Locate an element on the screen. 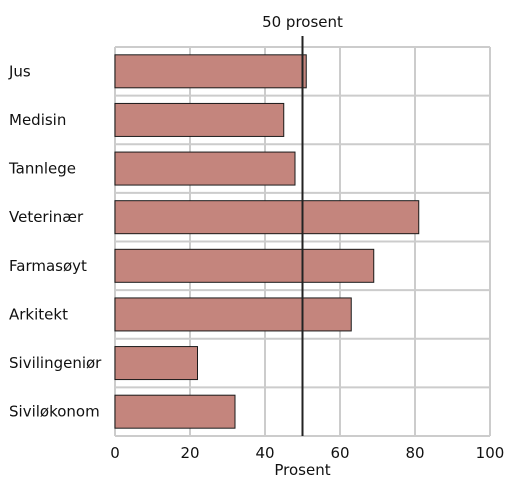  x-tick-label: 40 is located at coordinates (264, 453).